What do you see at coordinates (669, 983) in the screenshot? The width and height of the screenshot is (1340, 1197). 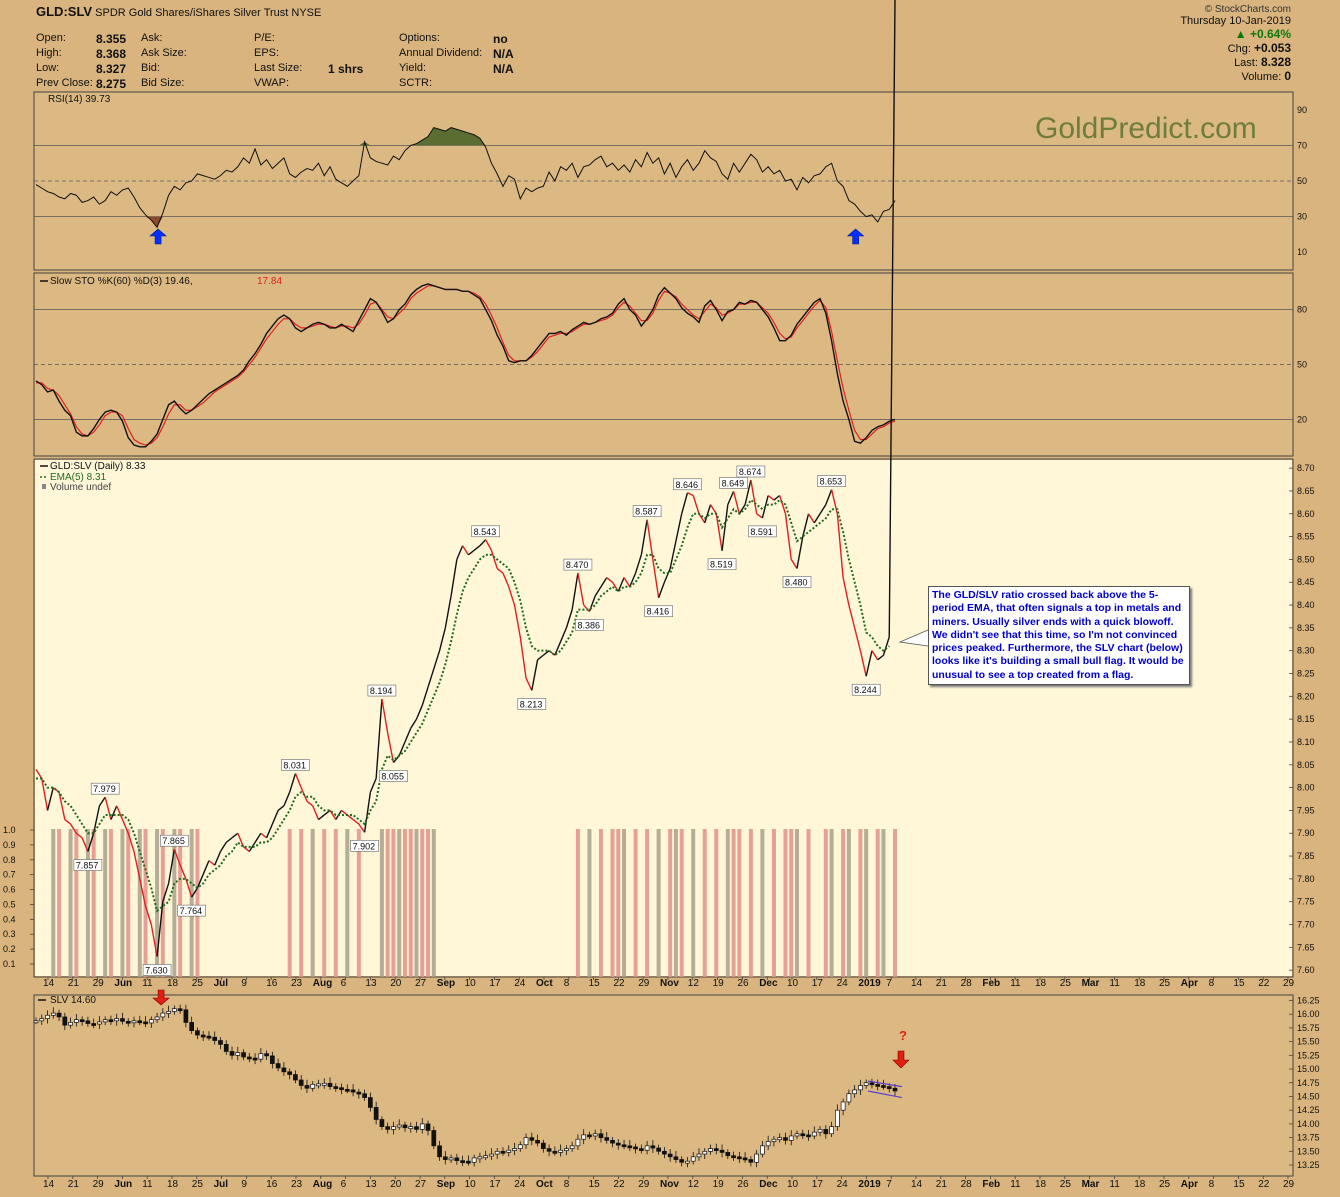 I see `x-axis-label: Nov` at bounding box center [669, 983].